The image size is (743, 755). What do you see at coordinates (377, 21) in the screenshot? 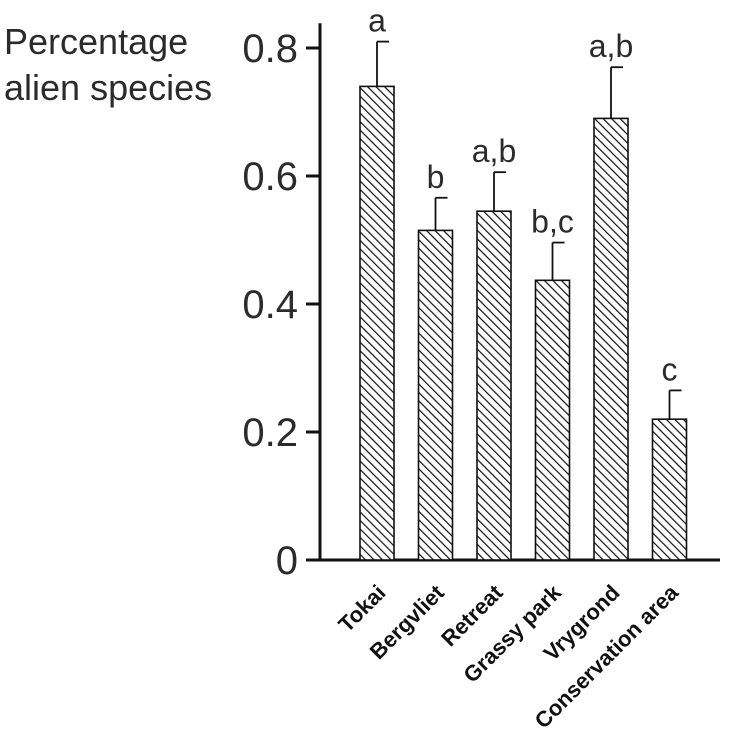
I see `significance-label-0: a` at bounding box center [377, 21].